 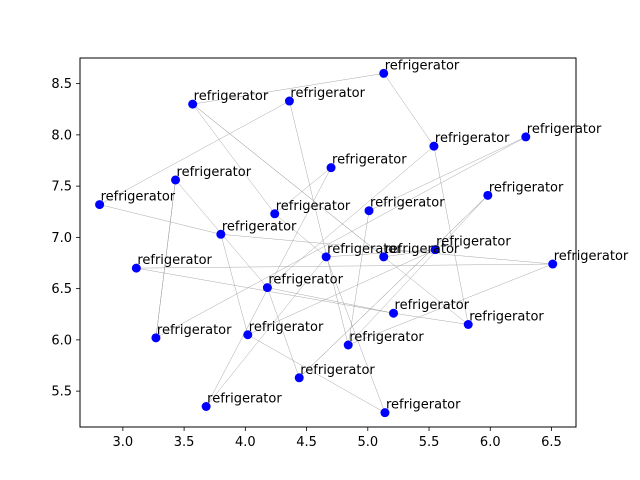 What do you see at coordinates (61, 340) in the screenshot?
I see `y-tick-label: 6.0` at bounding box center [61, 340].